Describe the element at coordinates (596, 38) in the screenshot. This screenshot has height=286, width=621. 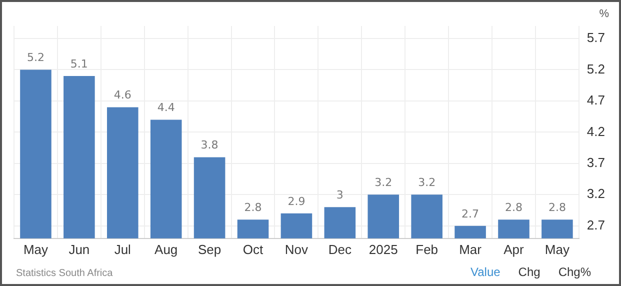
I see `y-tick-label: 5.7` at that location.